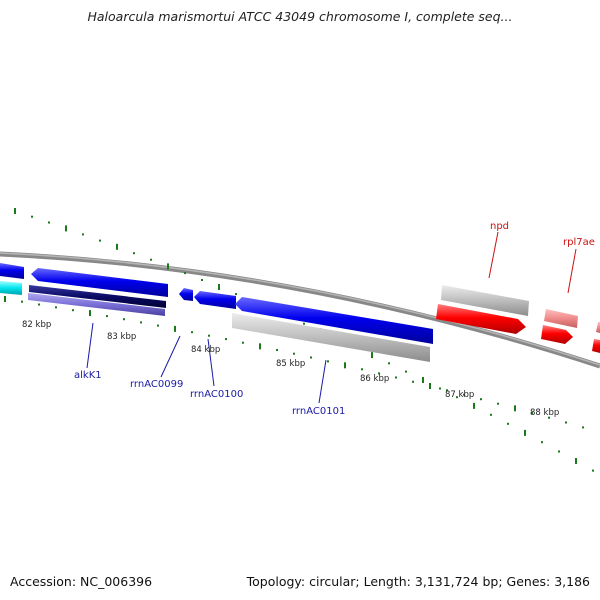 The image size is (600, 600). I want to click on feature-pink-rpl7ae, so click(561, 318).